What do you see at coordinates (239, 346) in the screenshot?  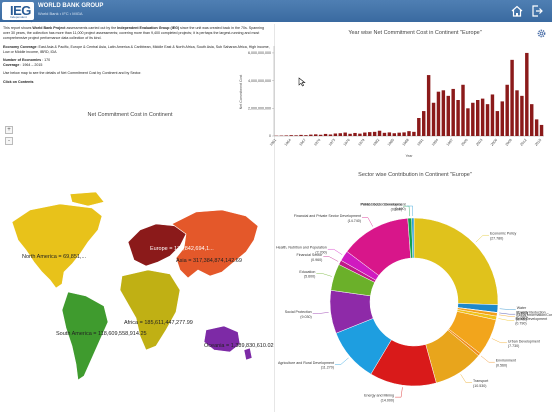 I see `oceania-label: Oceania = 1,389,830,610.02` at bounding box center [239, 346].